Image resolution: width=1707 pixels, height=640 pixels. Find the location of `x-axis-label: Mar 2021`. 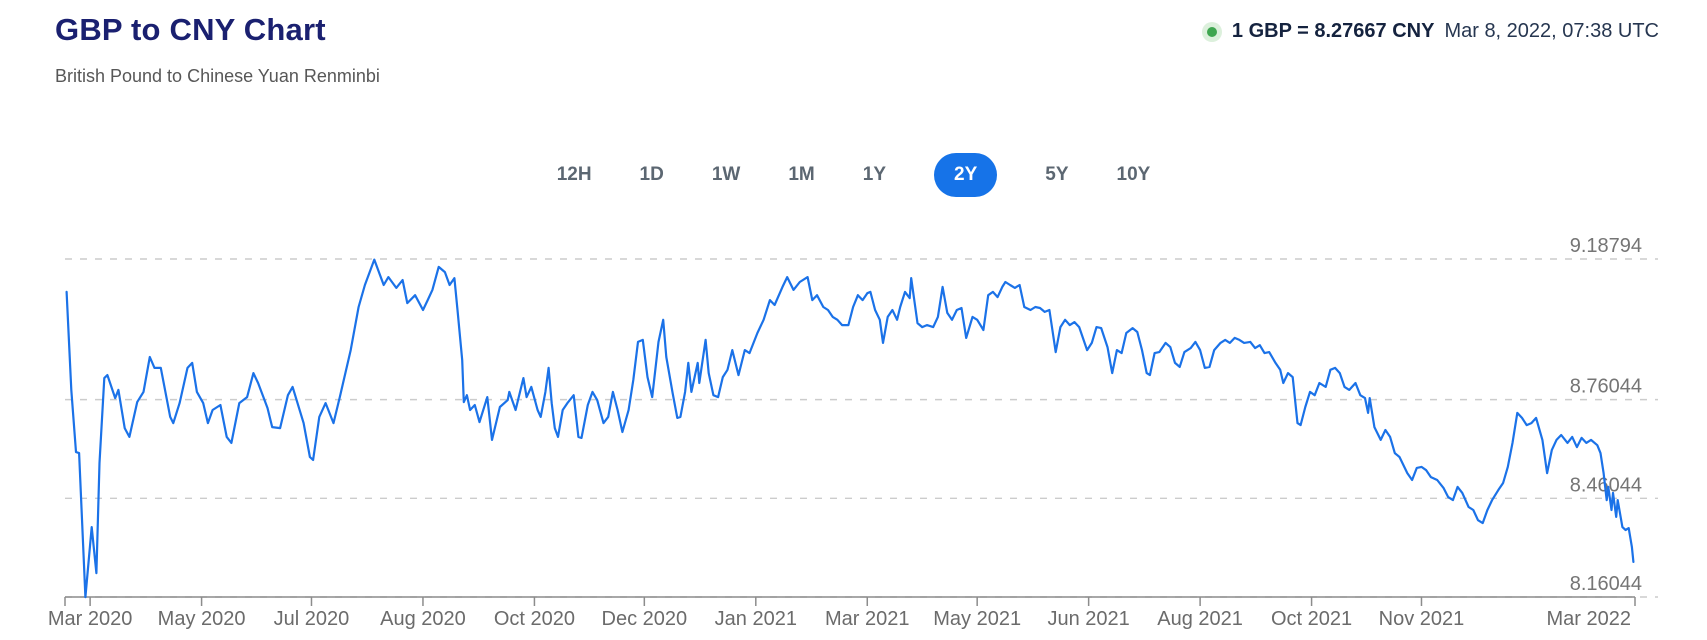

x-axis-label: Mar 2021 is located at coordinates (867, 619).